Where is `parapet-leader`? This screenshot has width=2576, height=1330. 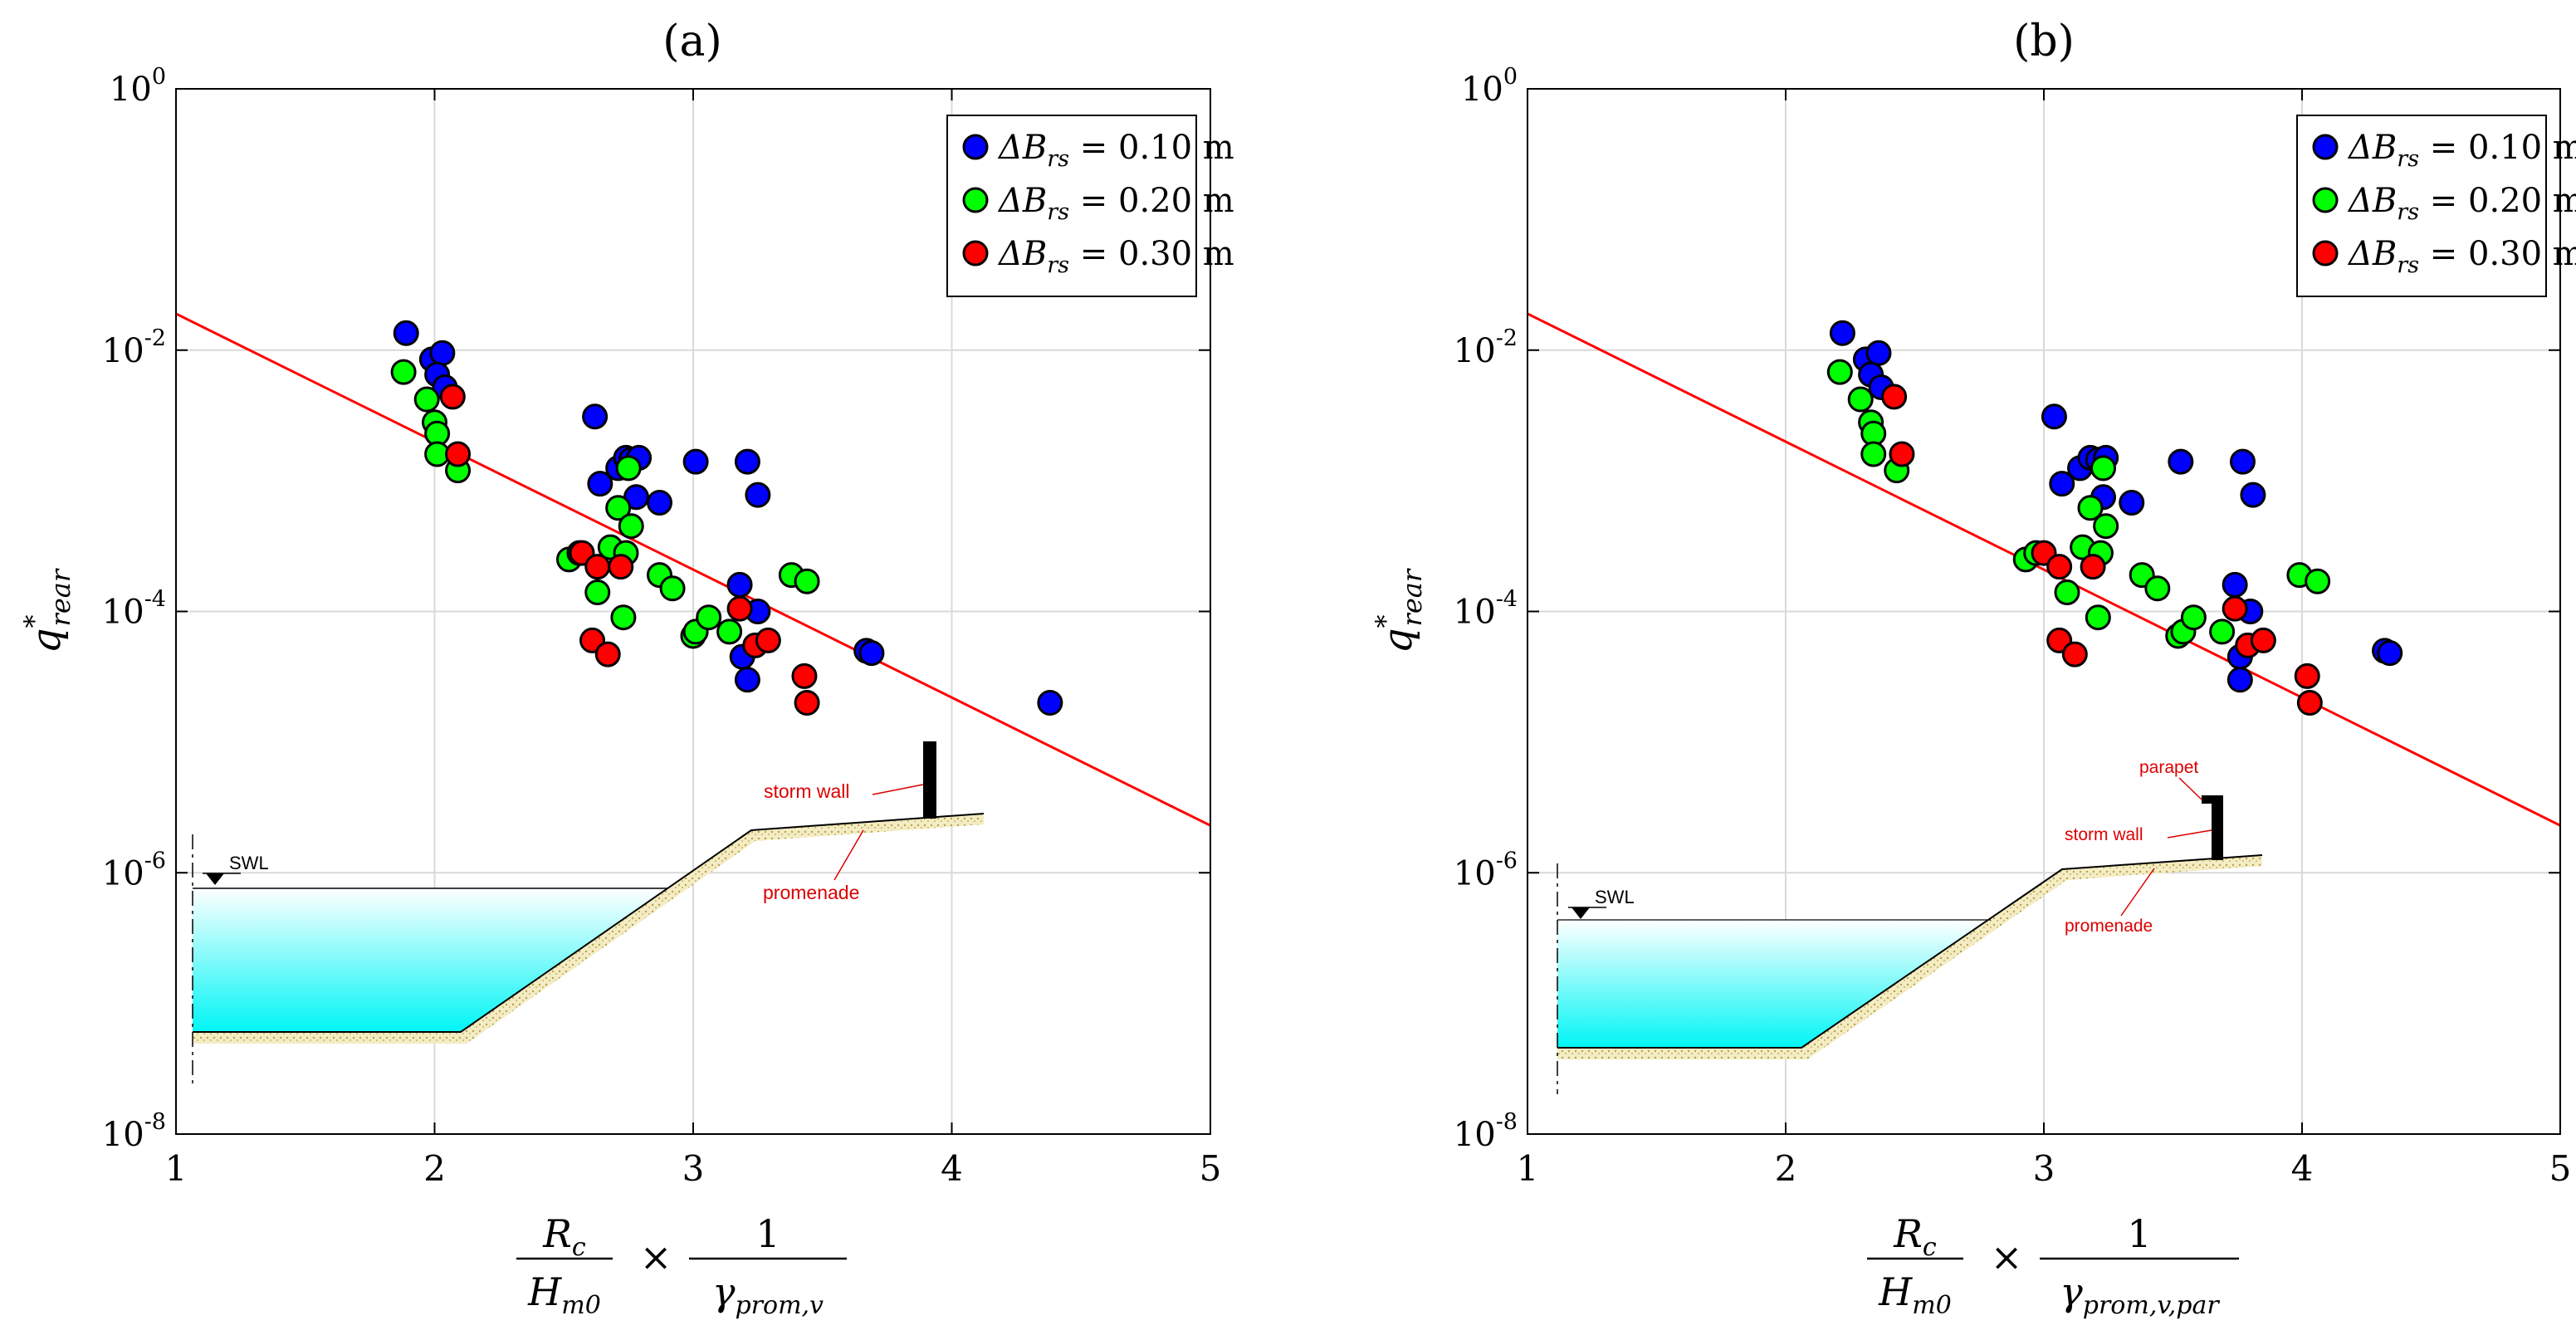
parapet-leader is located at coordinates (2190, 788).